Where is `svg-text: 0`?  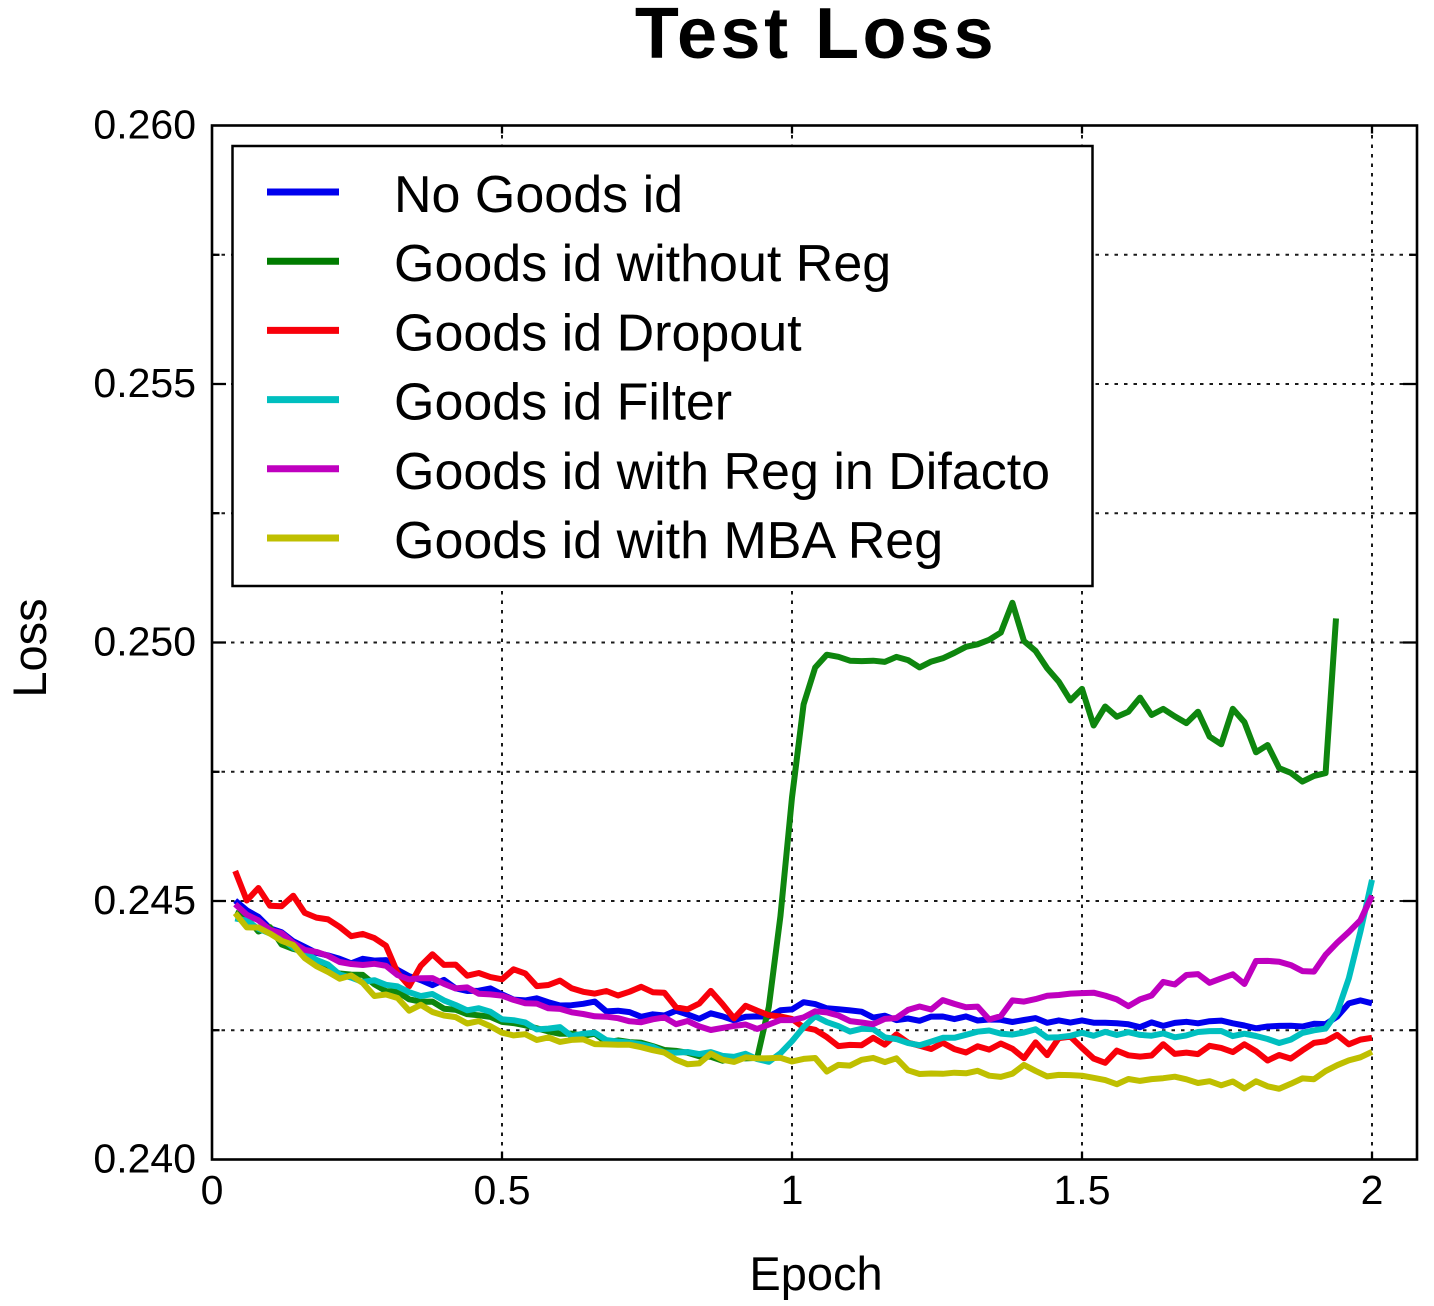 svg-text: 0 is located at coordinates (212, 1190).